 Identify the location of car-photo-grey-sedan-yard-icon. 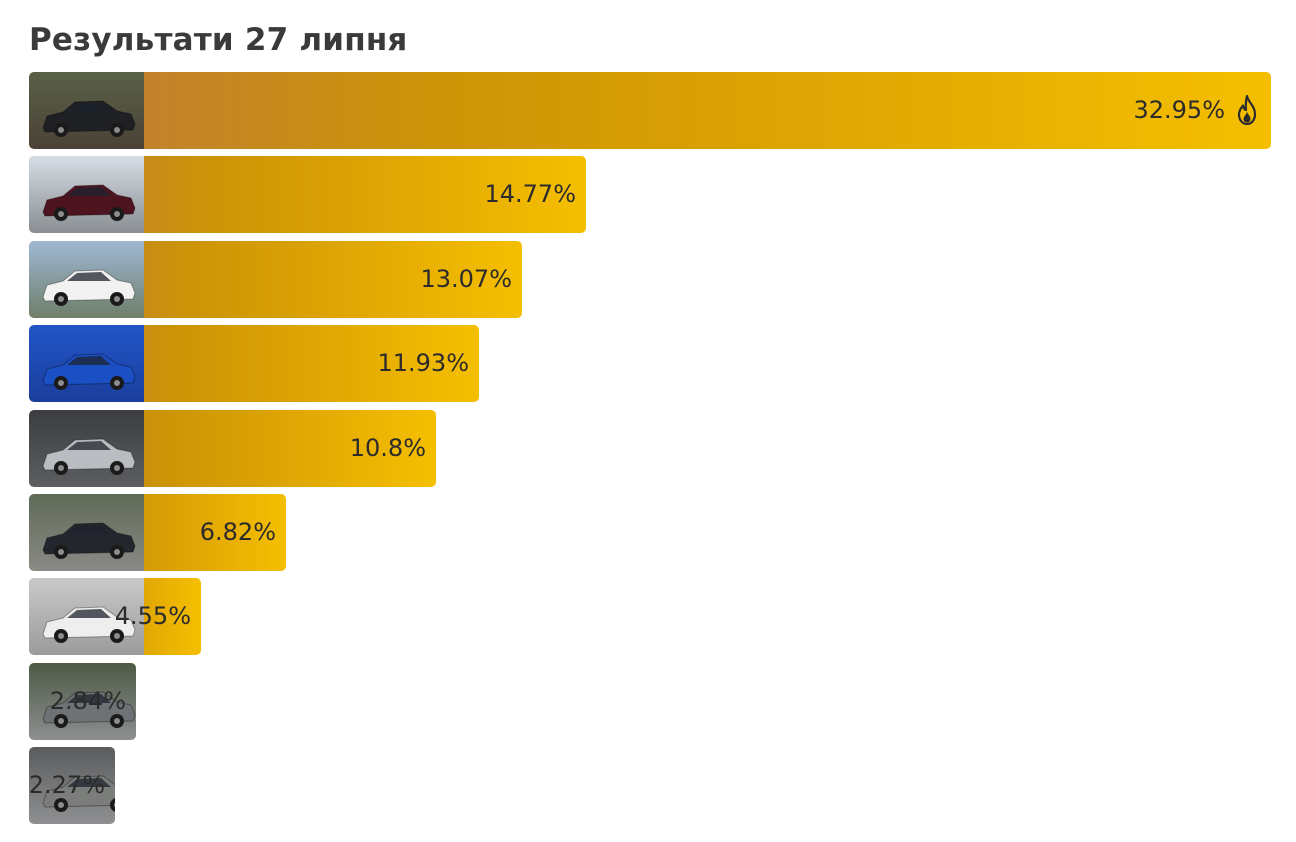
(82, 701).